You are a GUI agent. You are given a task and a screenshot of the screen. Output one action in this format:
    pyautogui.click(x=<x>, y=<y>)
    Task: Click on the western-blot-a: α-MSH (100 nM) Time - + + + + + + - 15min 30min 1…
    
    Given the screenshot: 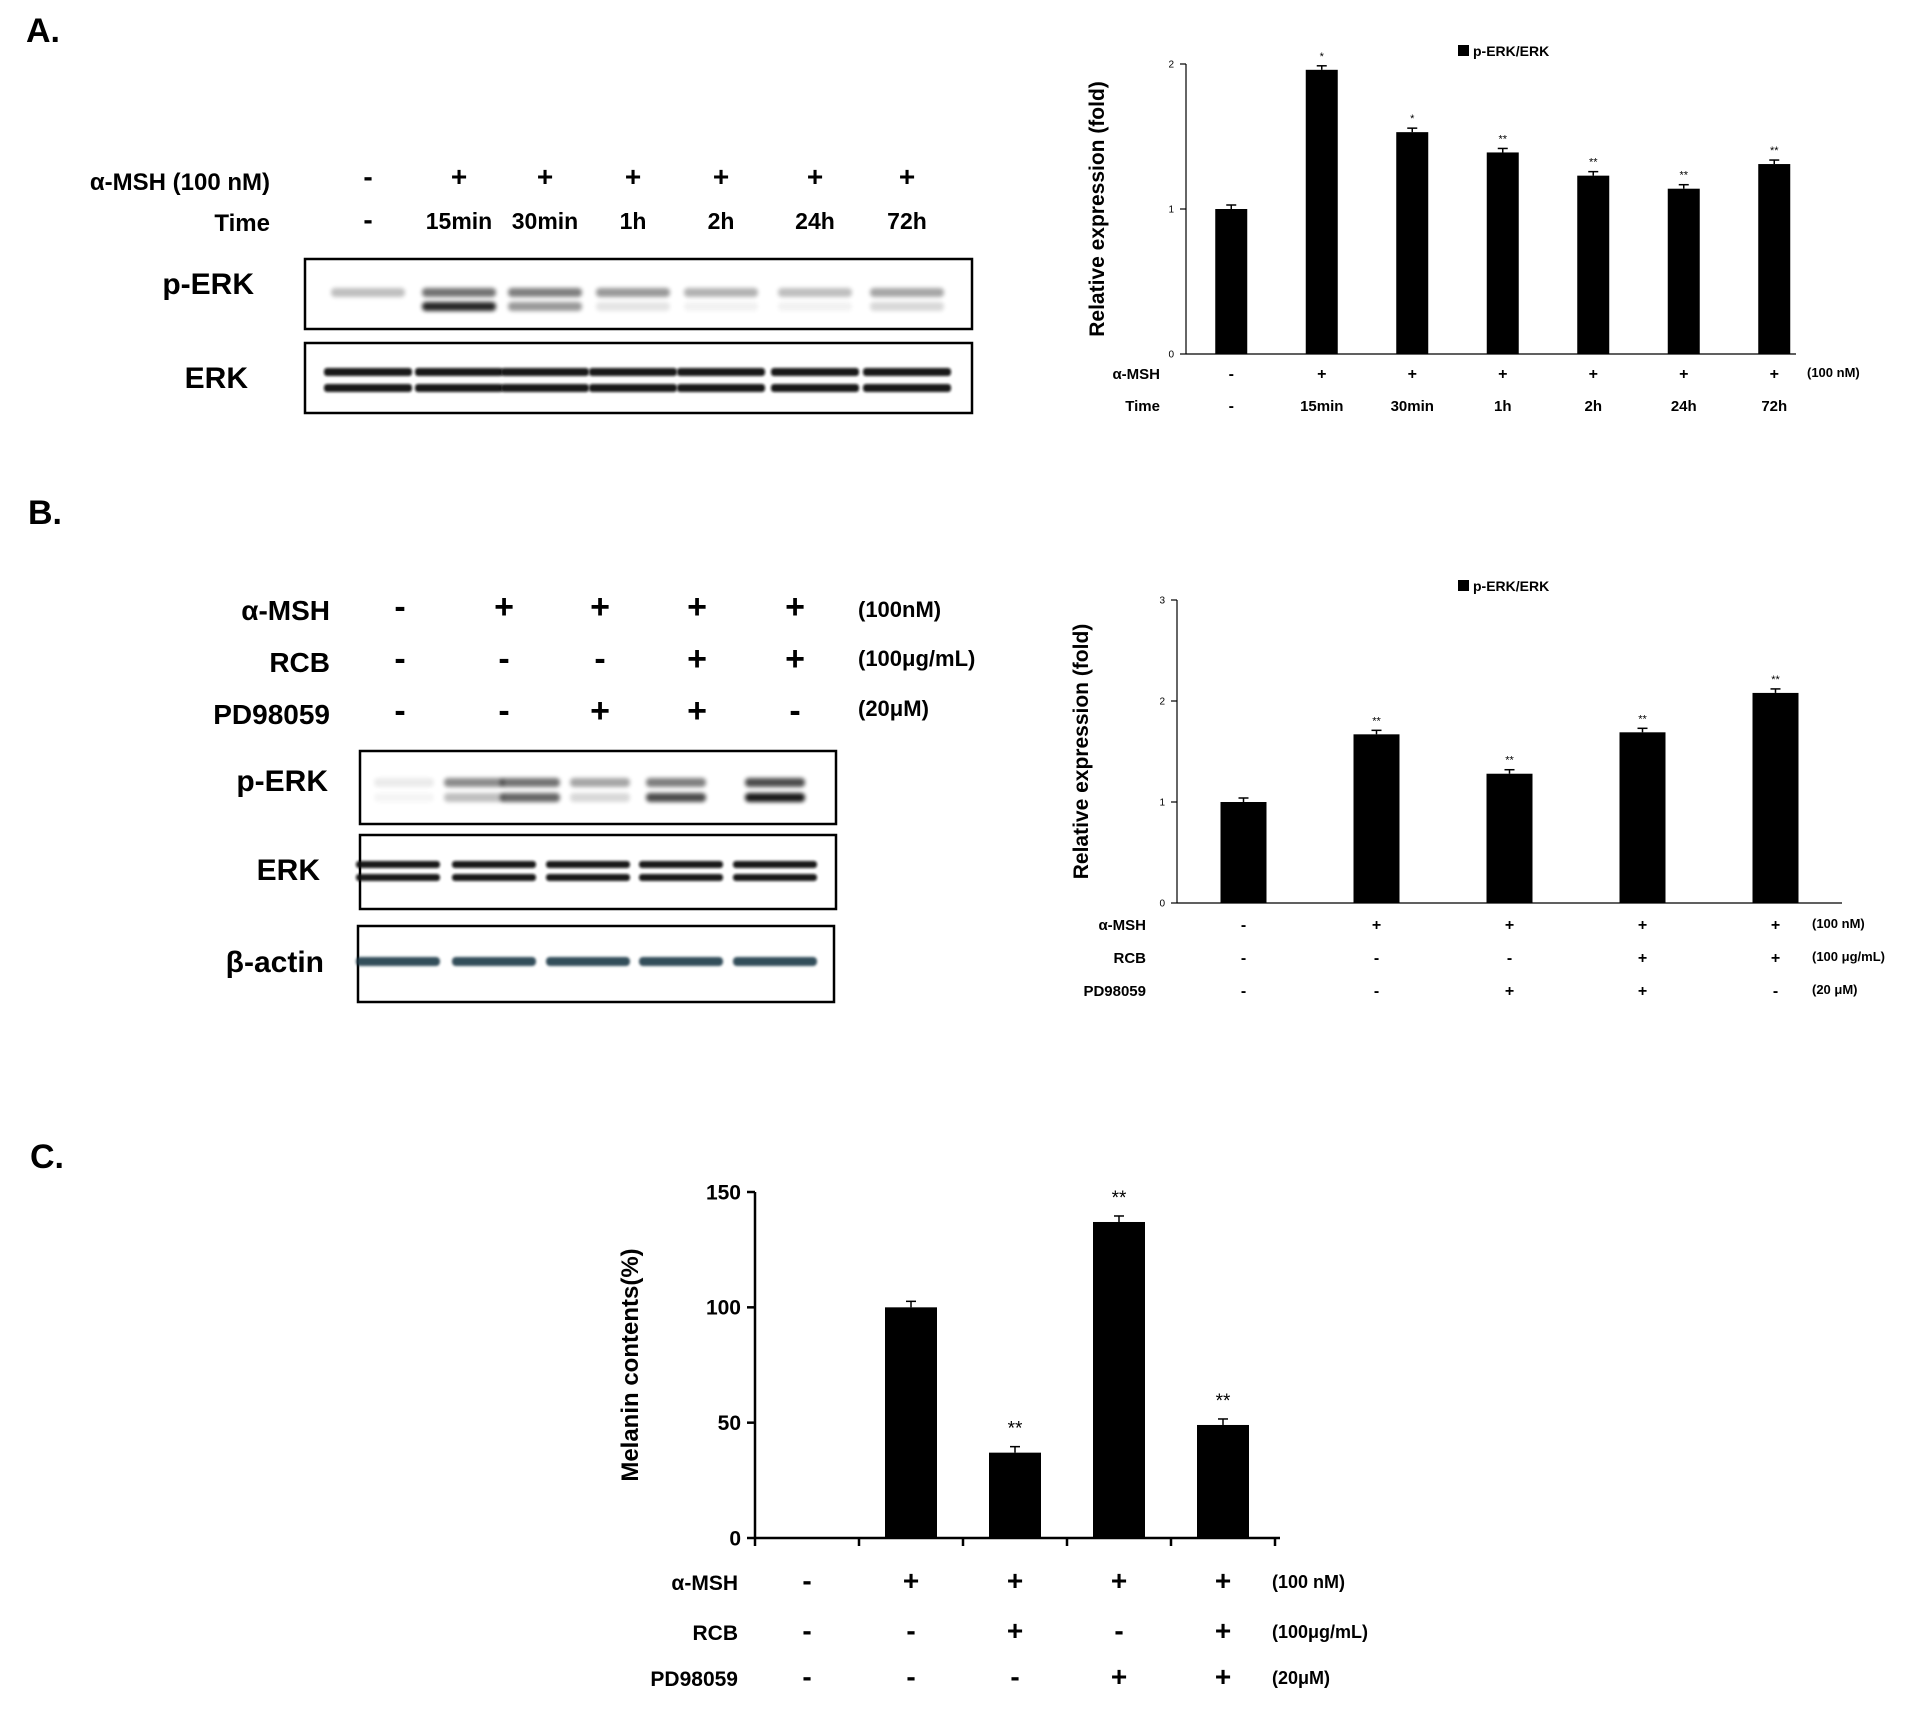 What is the action you would take?
    pyautogui.click(x=532, y=288)
    